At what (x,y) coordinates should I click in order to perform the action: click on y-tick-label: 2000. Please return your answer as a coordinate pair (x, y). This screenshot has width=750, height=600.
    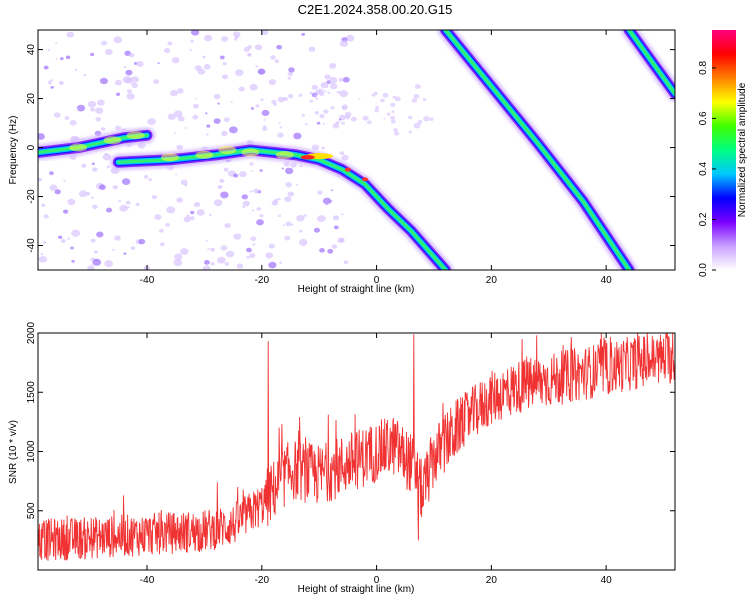
    Looking at the image, I should click on (31, 332).